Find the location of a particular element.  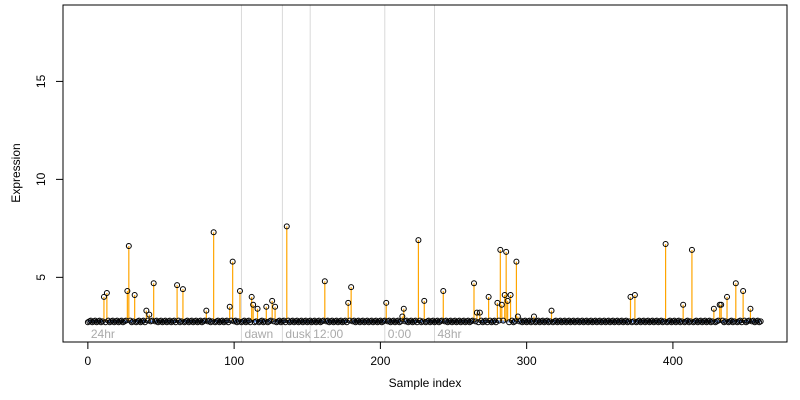

vertical-marker-label: 48hr is located at coordinates (450, 334).